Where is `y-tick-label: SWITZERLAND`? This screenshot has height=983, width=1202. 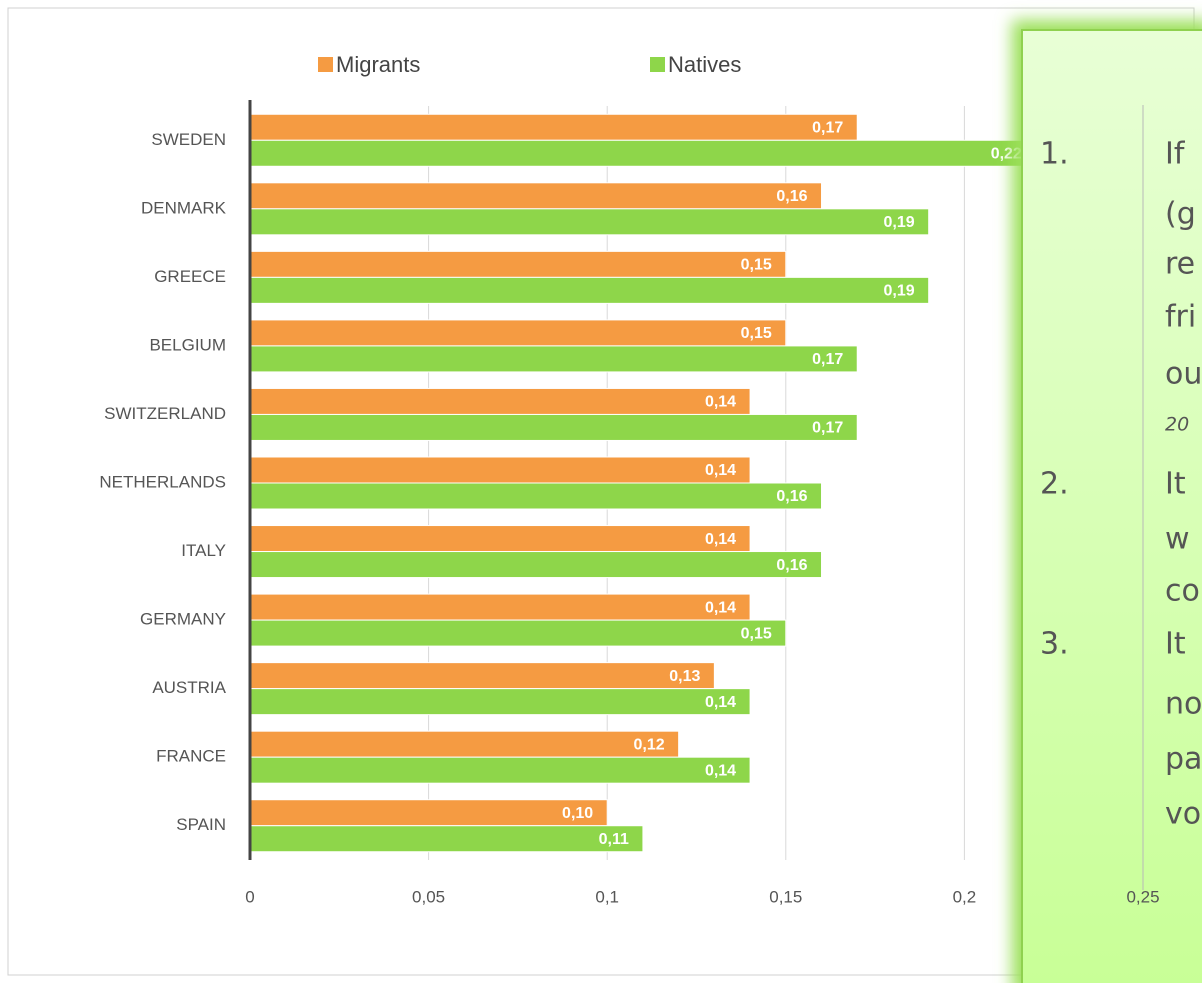
y-tick-label: SWITZERLAND is located at coordinates (165, 413).